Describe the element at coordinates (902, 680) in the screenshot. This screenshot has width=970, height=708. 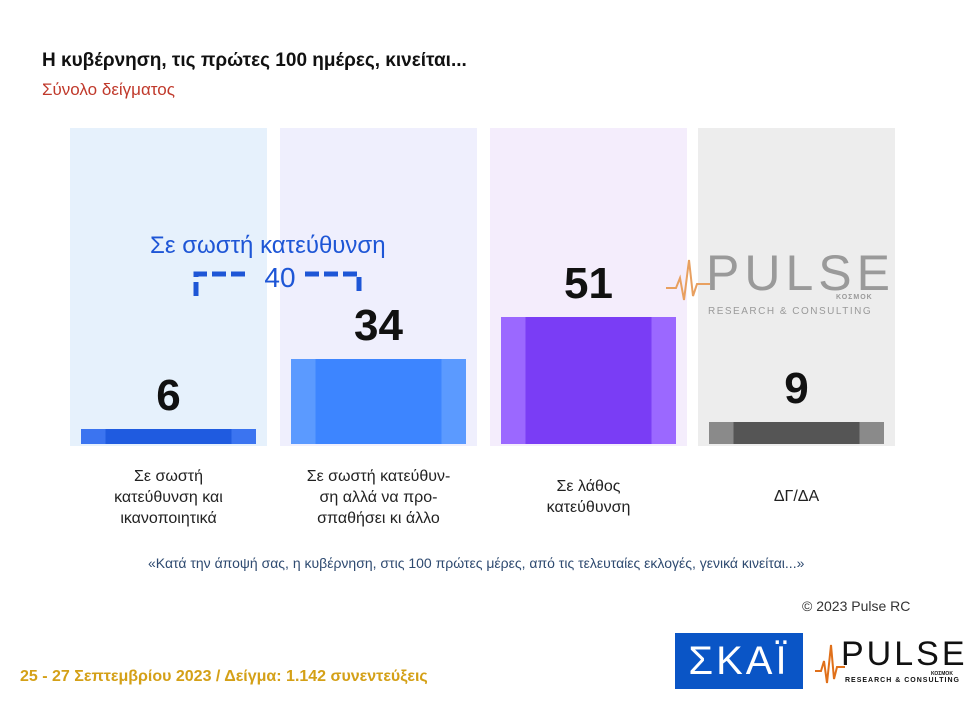
I see `pulse-logo-tagline: RESEARCH & CONSULTING` at that location.